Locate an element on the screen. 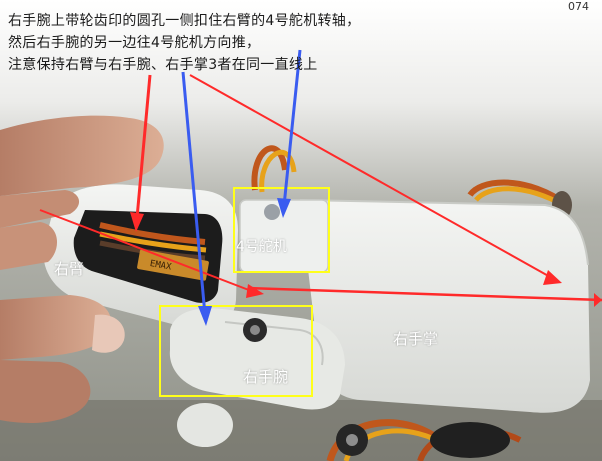  instruction-line-2: 然后右手腕的另一边往4号舵机方向推， is located at coordinates (134, 43).